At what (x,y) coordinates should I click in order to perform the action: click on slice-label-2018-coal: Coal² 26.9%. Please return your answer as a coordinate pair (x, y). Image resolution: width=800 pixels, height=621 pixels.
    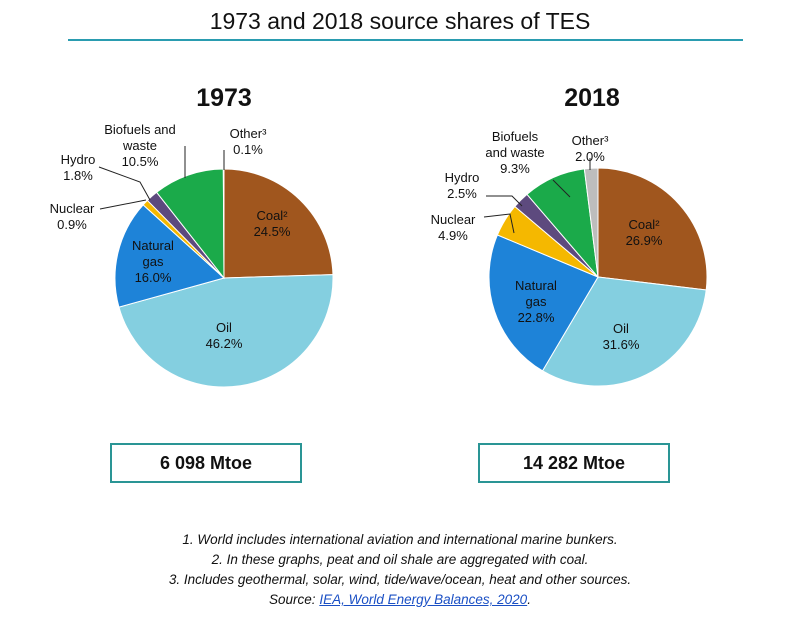
    Looking at the image, I should click on (644, 232).